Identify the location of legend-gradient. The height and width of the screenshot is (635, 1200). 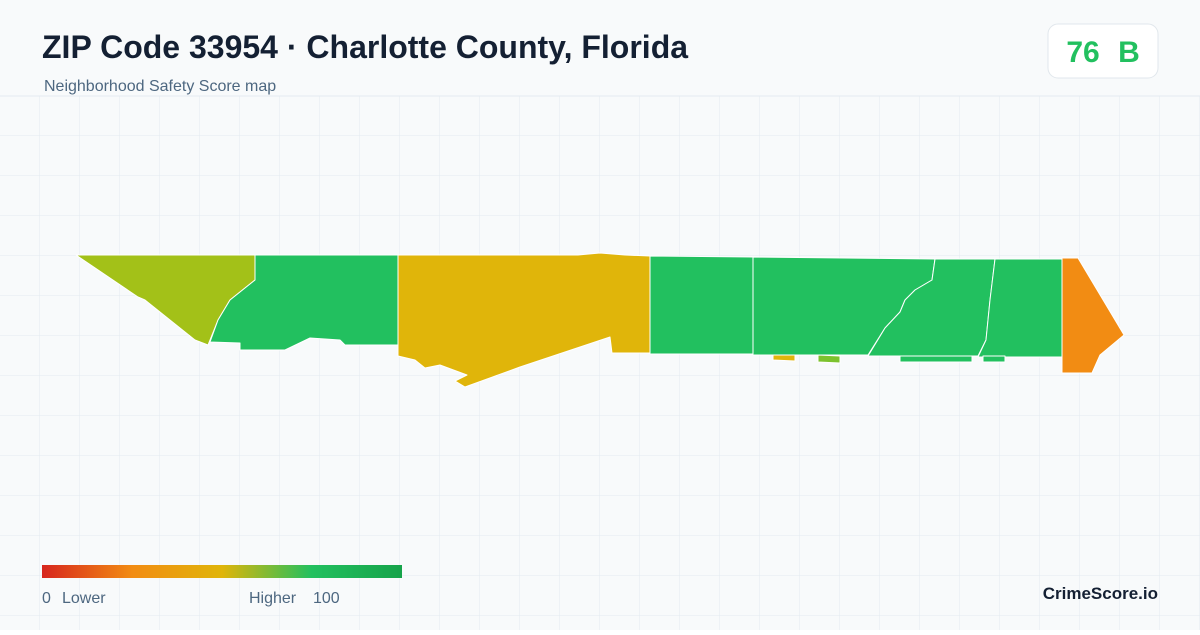
(222, 571).